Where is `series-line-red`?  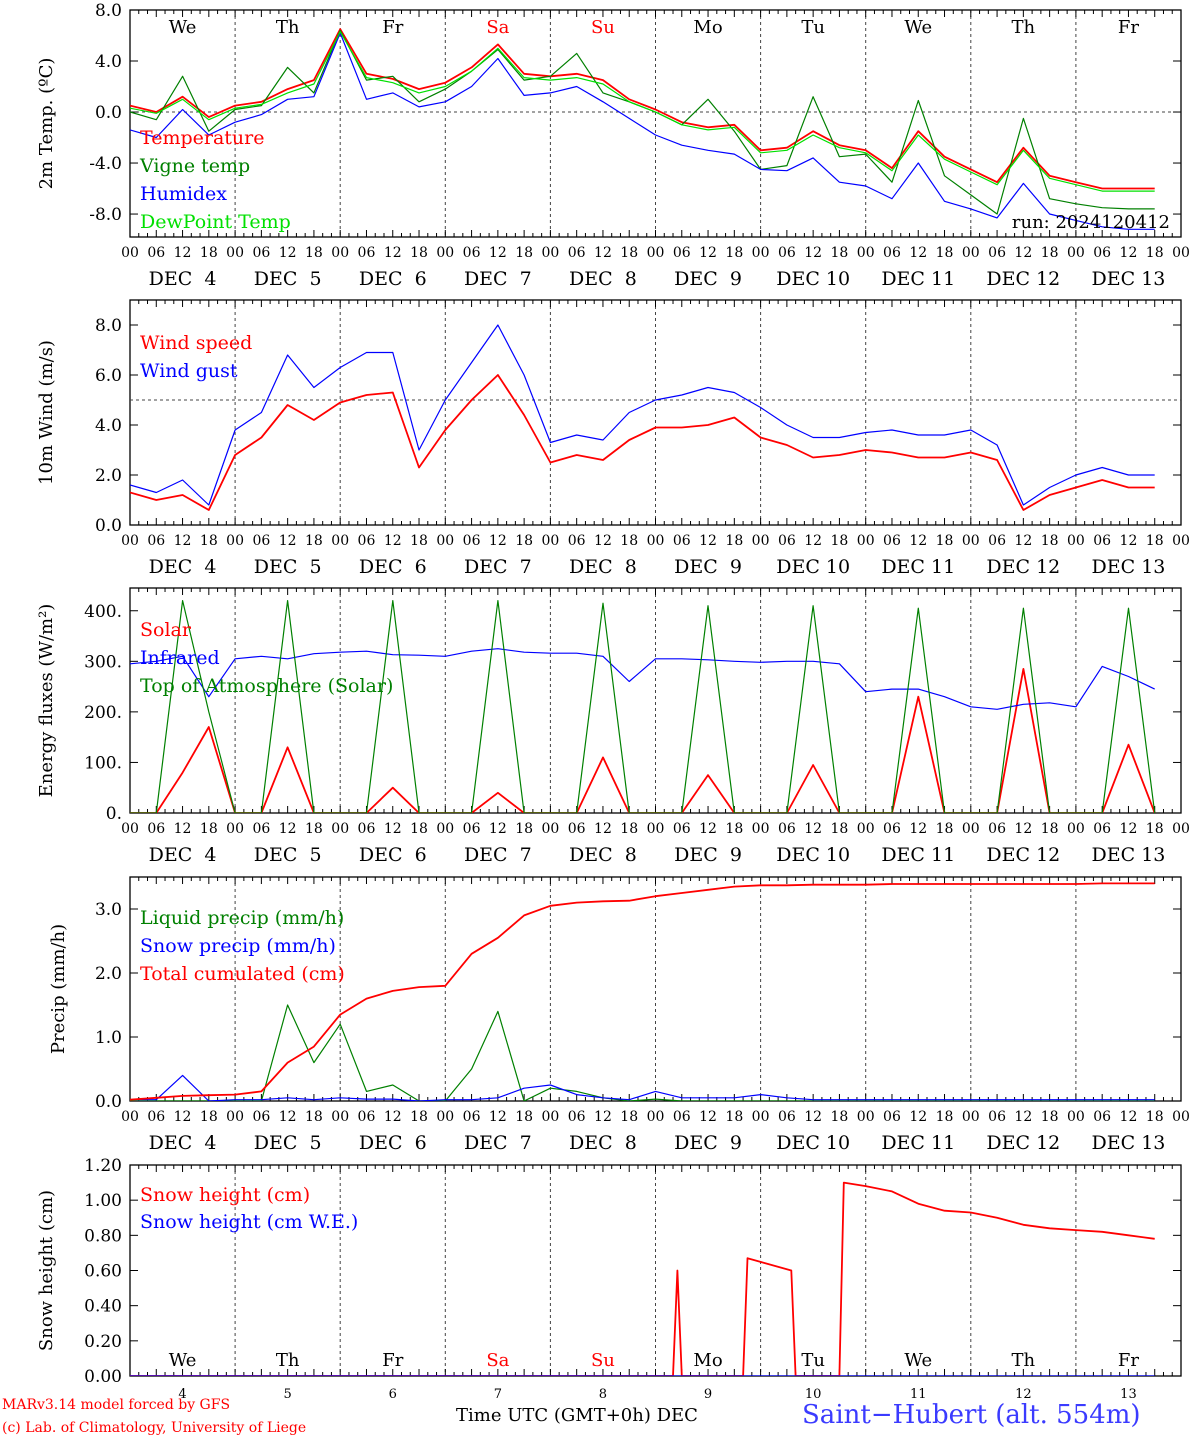
series-line-red is located at coordinates (643, 740).